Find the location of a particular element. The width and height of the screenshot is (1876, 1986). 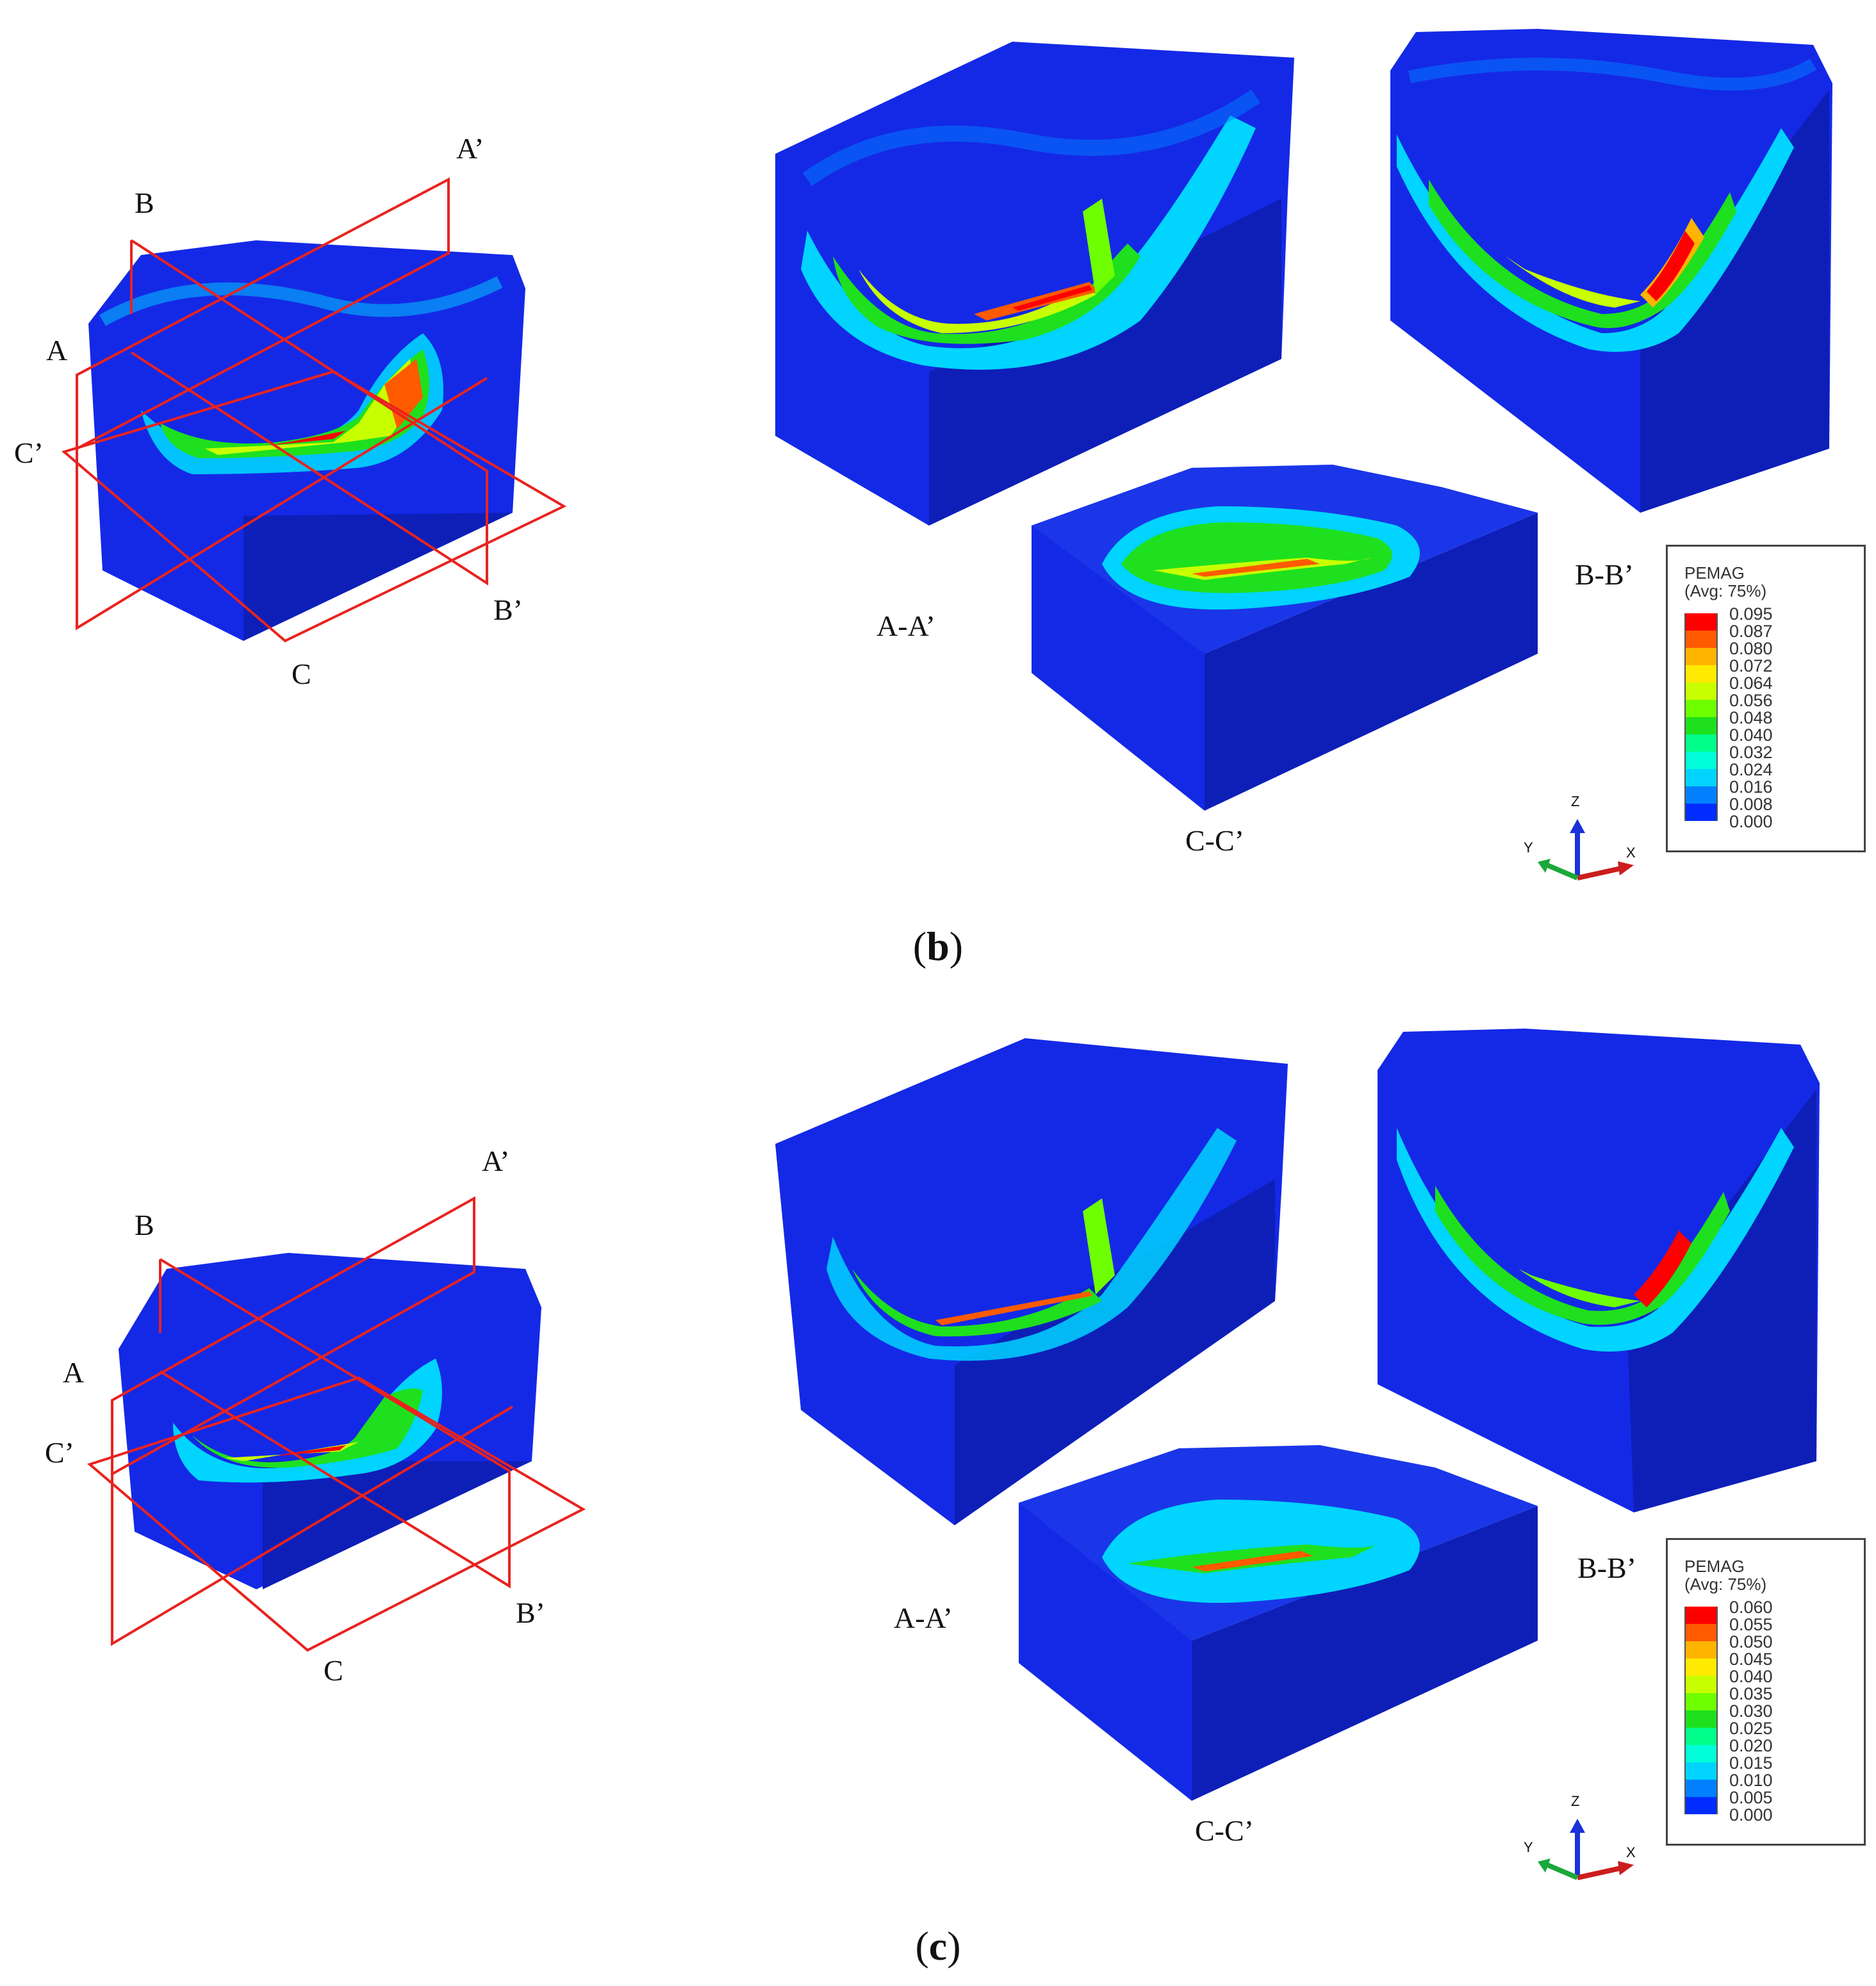

legend-value: 0.032 is located at coordinates (1751, 752).